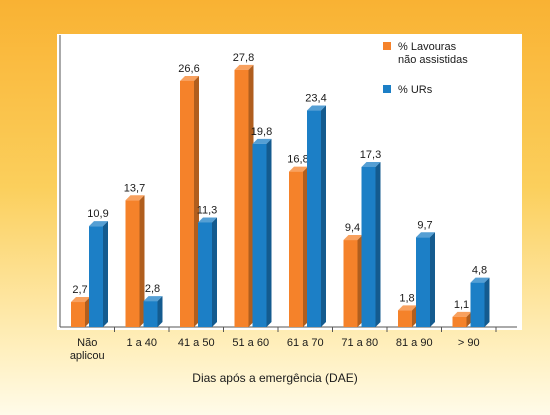 The height and width of the screenshot is (415, 550). Describe the element at coordinates (427, 47) in the screenshot. I see `legend-label-line: % Lavouras` at that location.